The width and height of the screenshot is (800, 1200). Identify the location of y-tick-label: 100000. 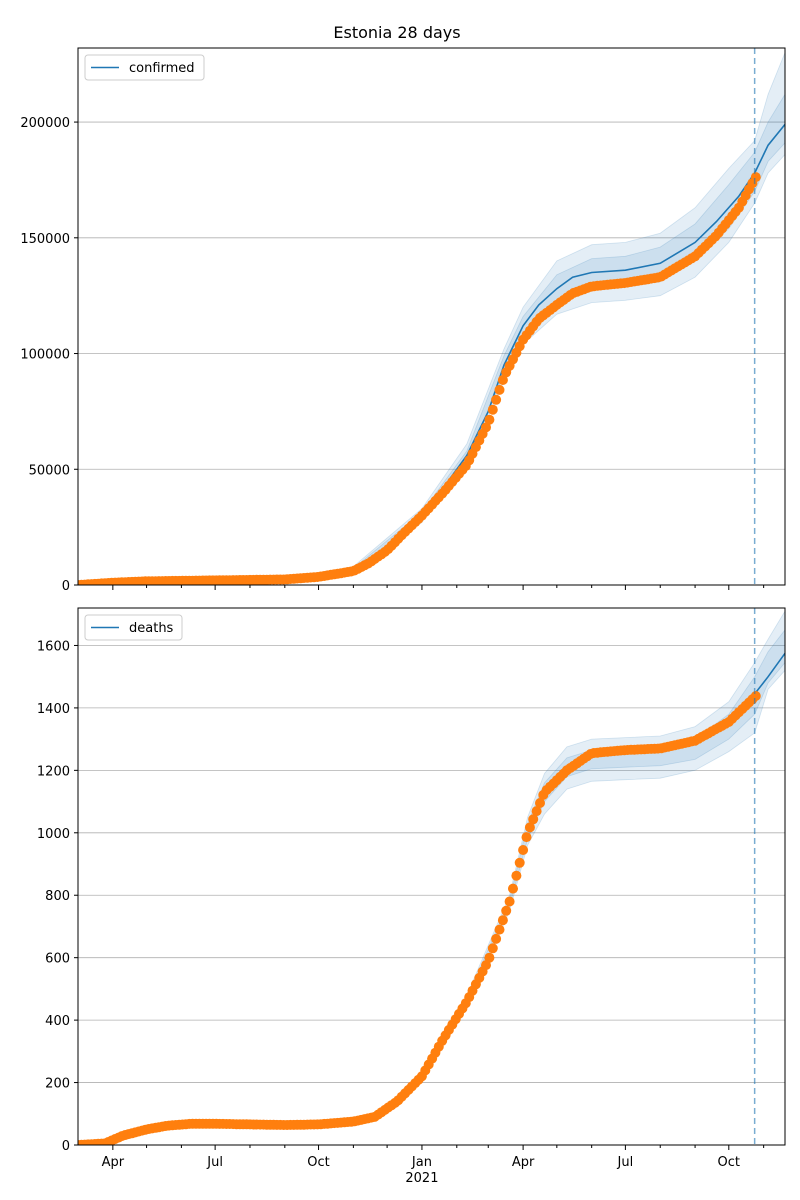
(45, 355).